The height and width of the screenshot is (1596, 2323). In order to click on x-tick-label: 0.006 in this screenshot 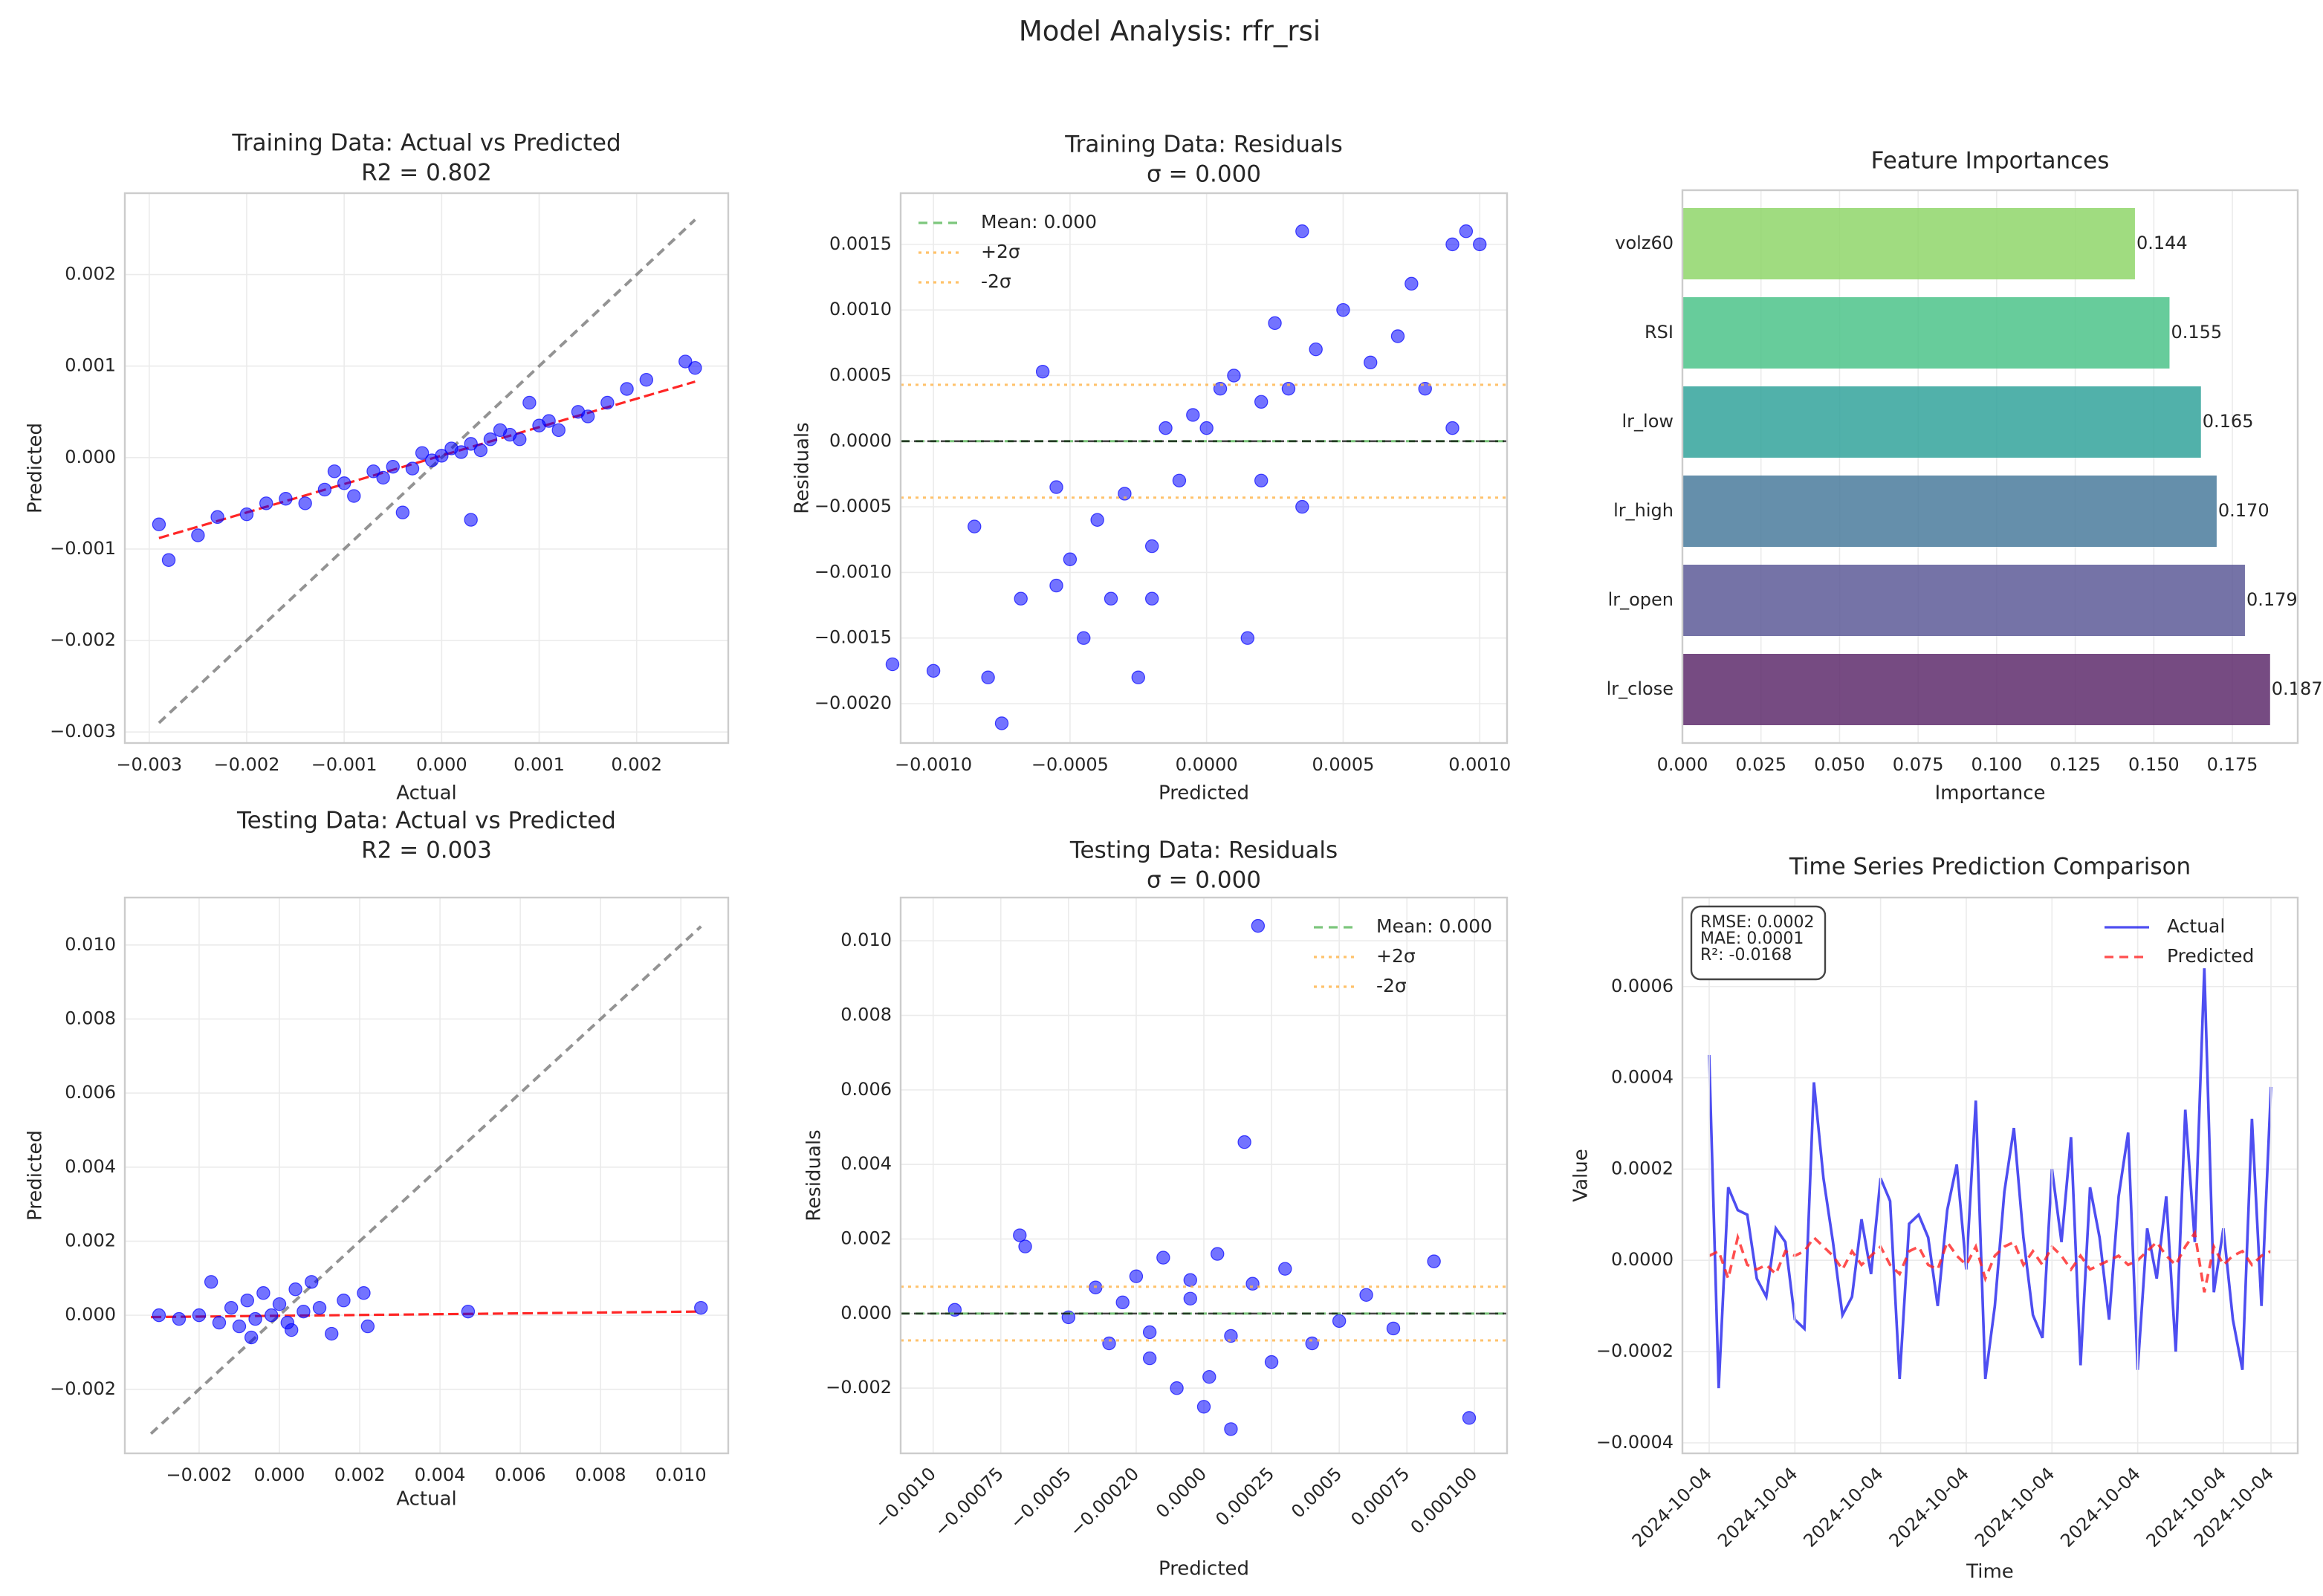, I will do `click(520, 1475)`.